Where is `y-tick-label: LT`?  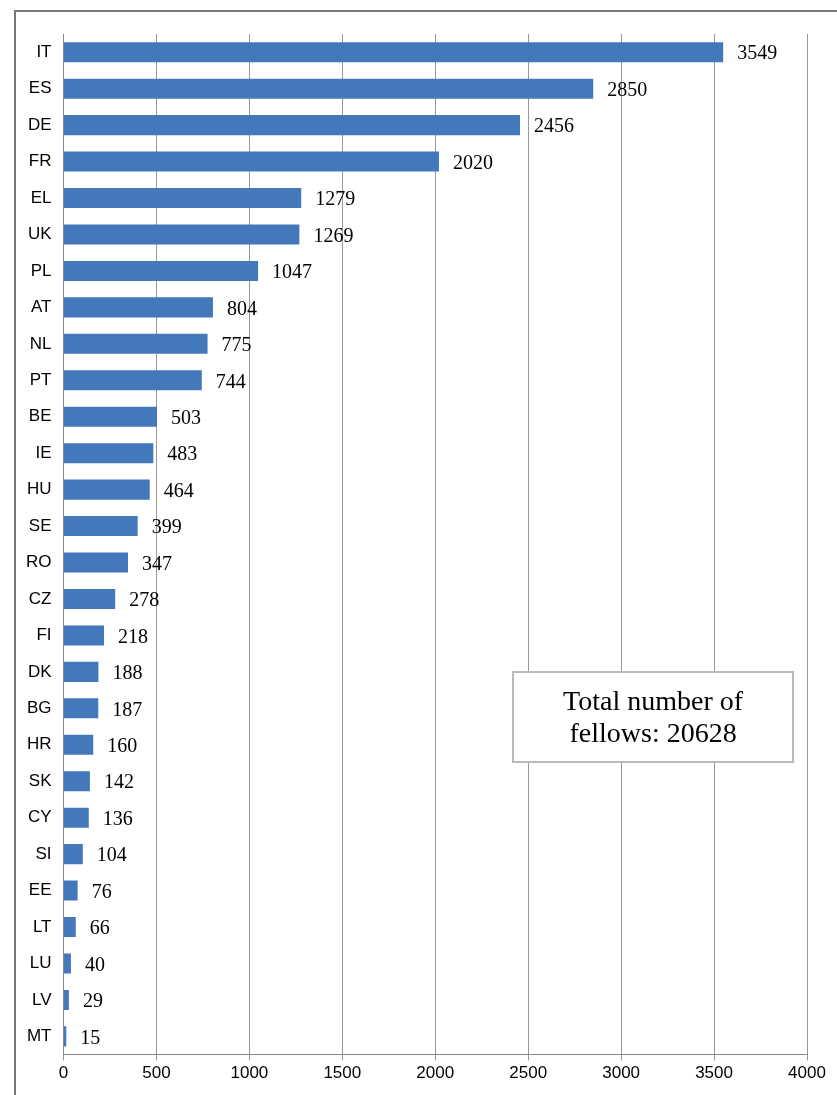 y-tick-label: LT is located at coordinates (42, 926).